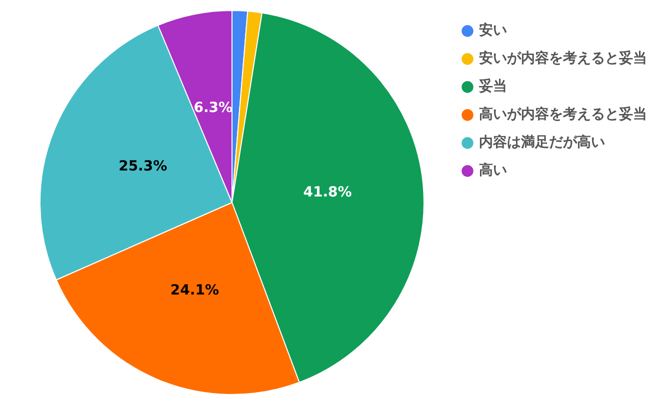 The width and height of the screenshot is (667, 415). I want to click on legend-label: 高いが内容を考えると妥当, so click(563, 114).